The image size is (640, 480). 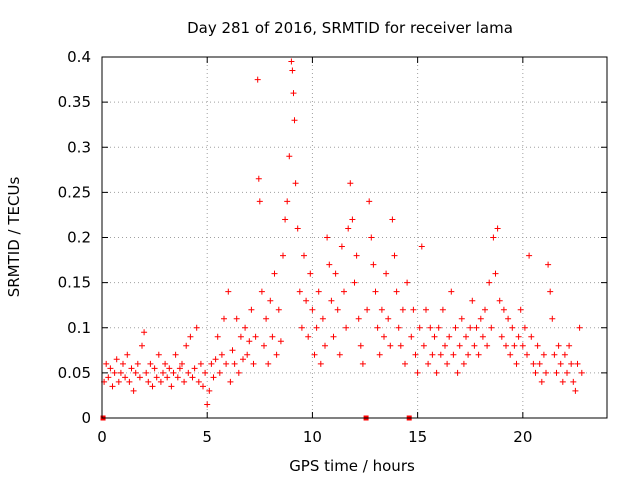 I want to click on y-axis-label: SRMTID / TECUs, so click(x=14, y=237).